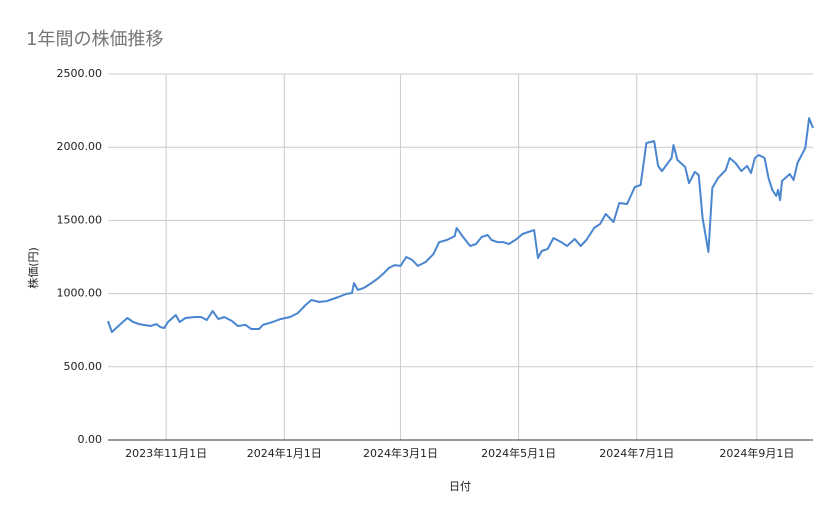 The height and width of the screenshot is (519, 839). I want to click on y-tick-label: 1500.00, so click(80, 219).